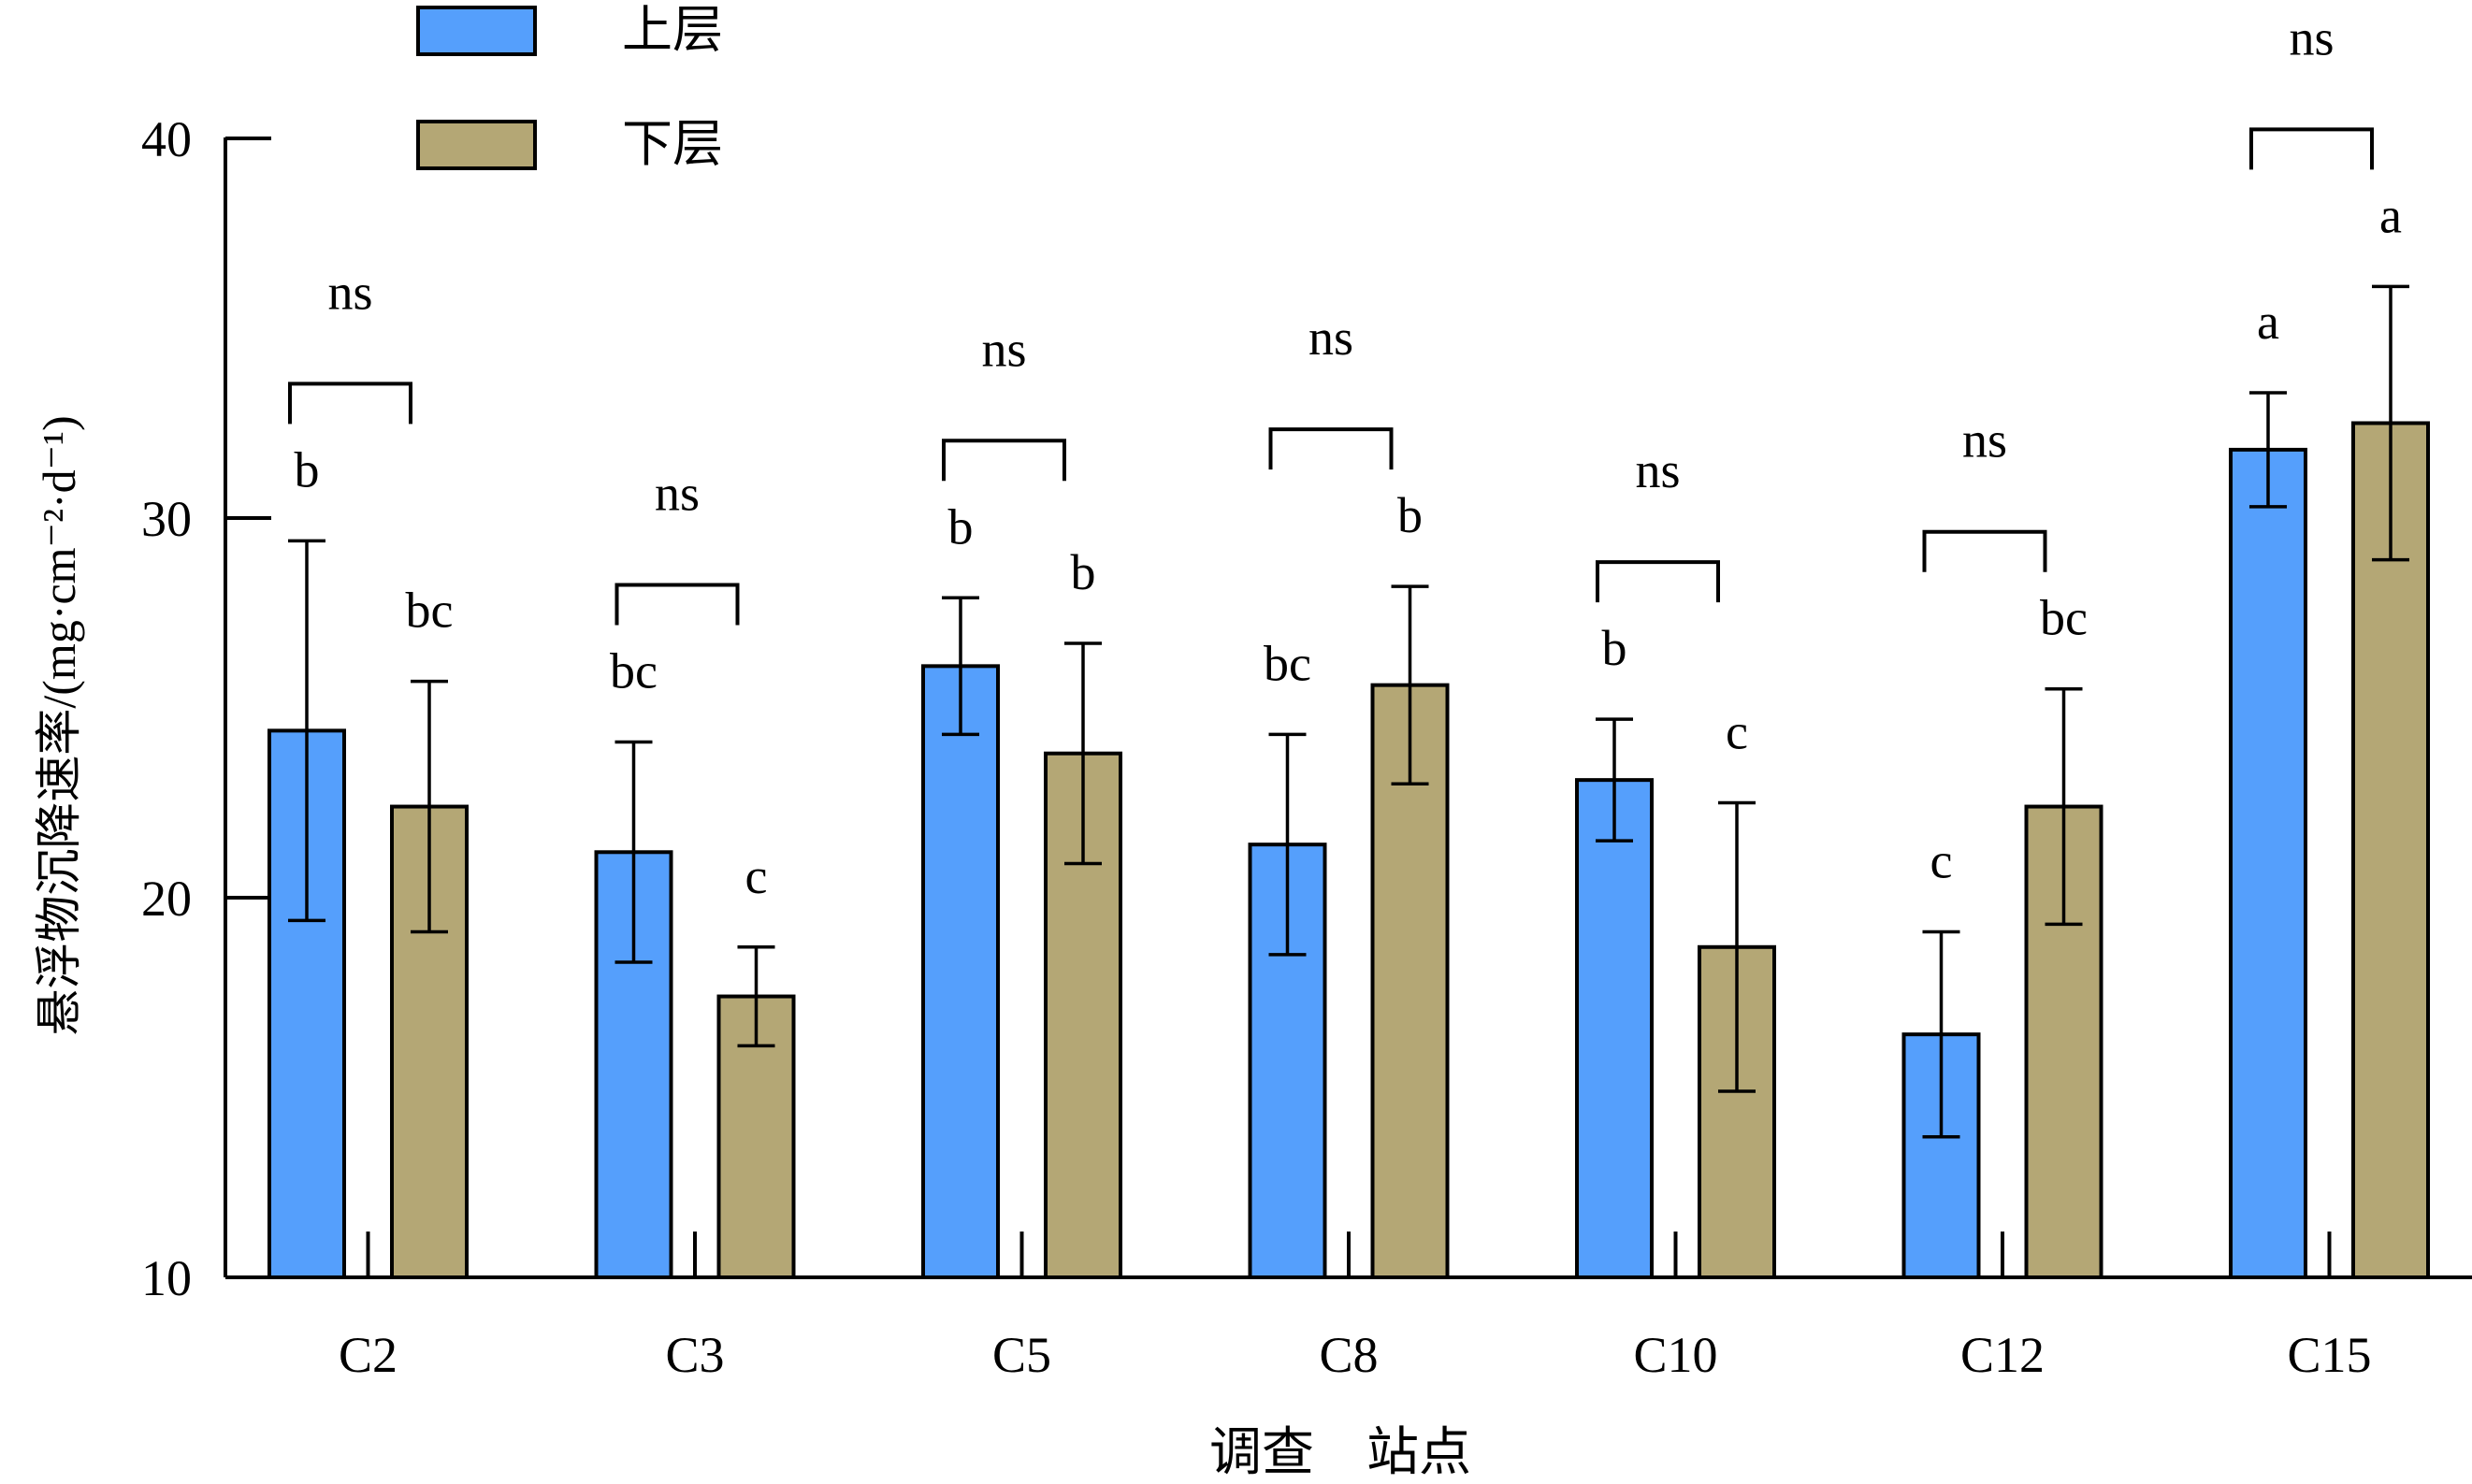 The image size is (2472, 1484). I want to click on significance-letter-upper-c2: b, so click(307, 469).